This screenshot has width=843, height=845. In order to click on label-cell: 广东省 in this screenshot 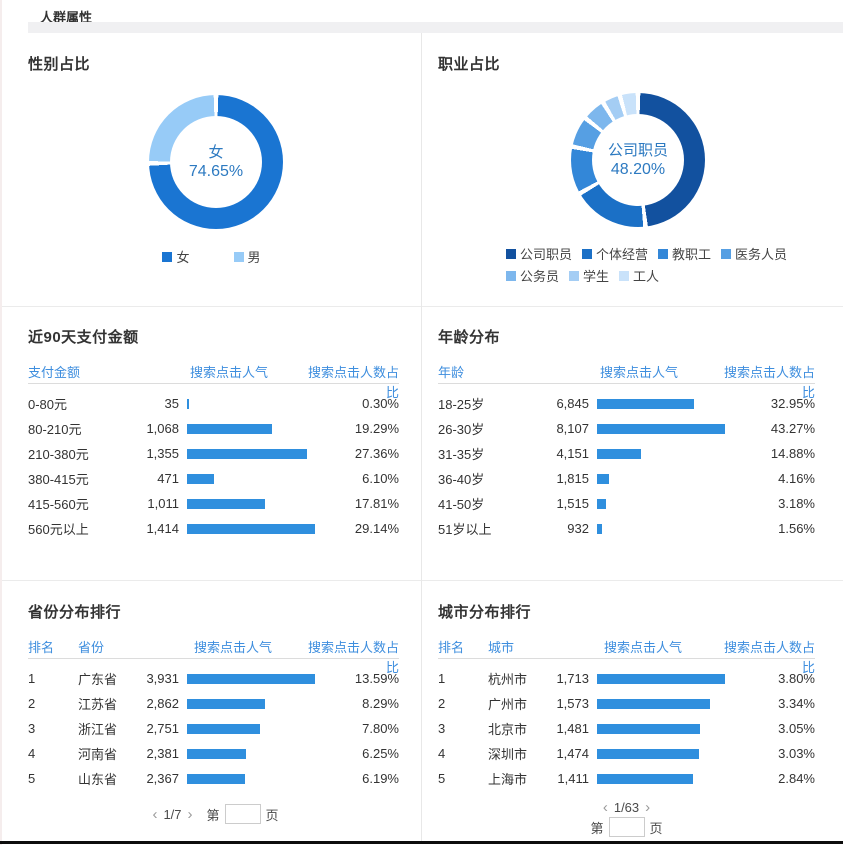, I will do `click(98, 679)`.